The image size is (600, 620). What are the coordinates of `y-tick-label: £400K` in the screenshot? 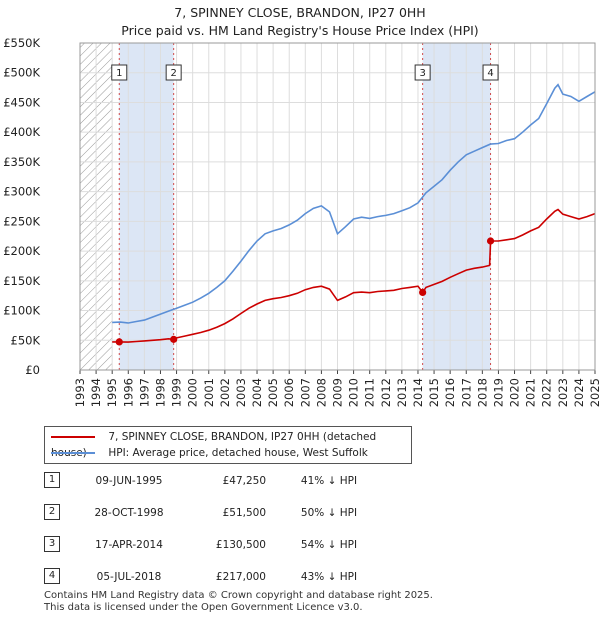 It's located at (21, 132).